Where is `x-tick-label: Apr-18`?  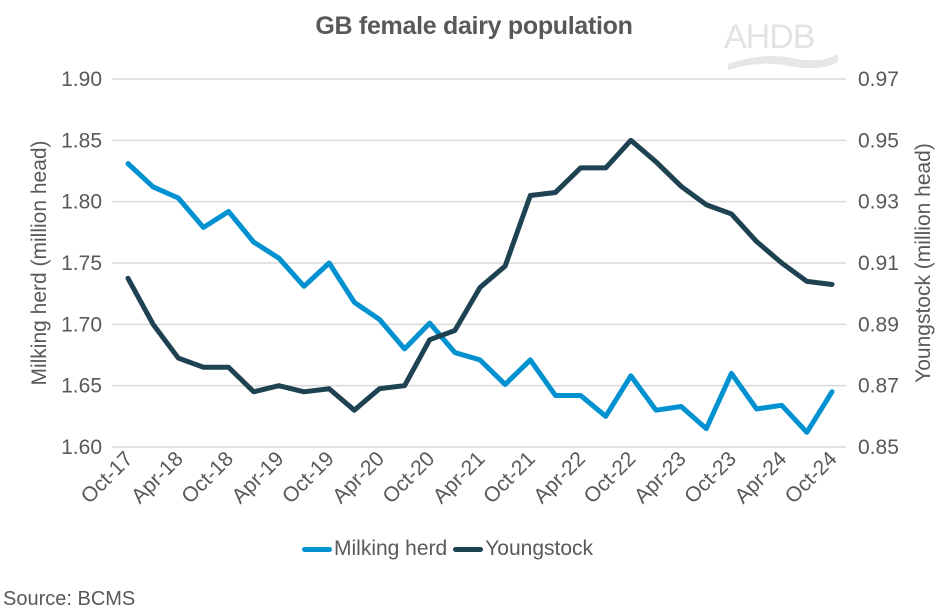
x-tick-label: Apr-18 is located at coordinates (157, 477).